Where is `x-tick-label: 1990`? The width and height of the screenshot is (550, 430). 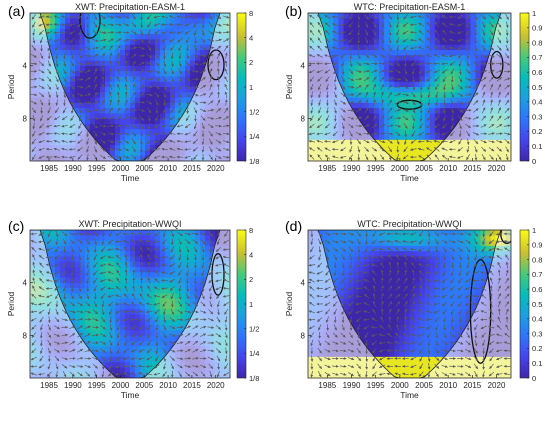 x-tick-label: 1990 is located at coordinates (352, 168).